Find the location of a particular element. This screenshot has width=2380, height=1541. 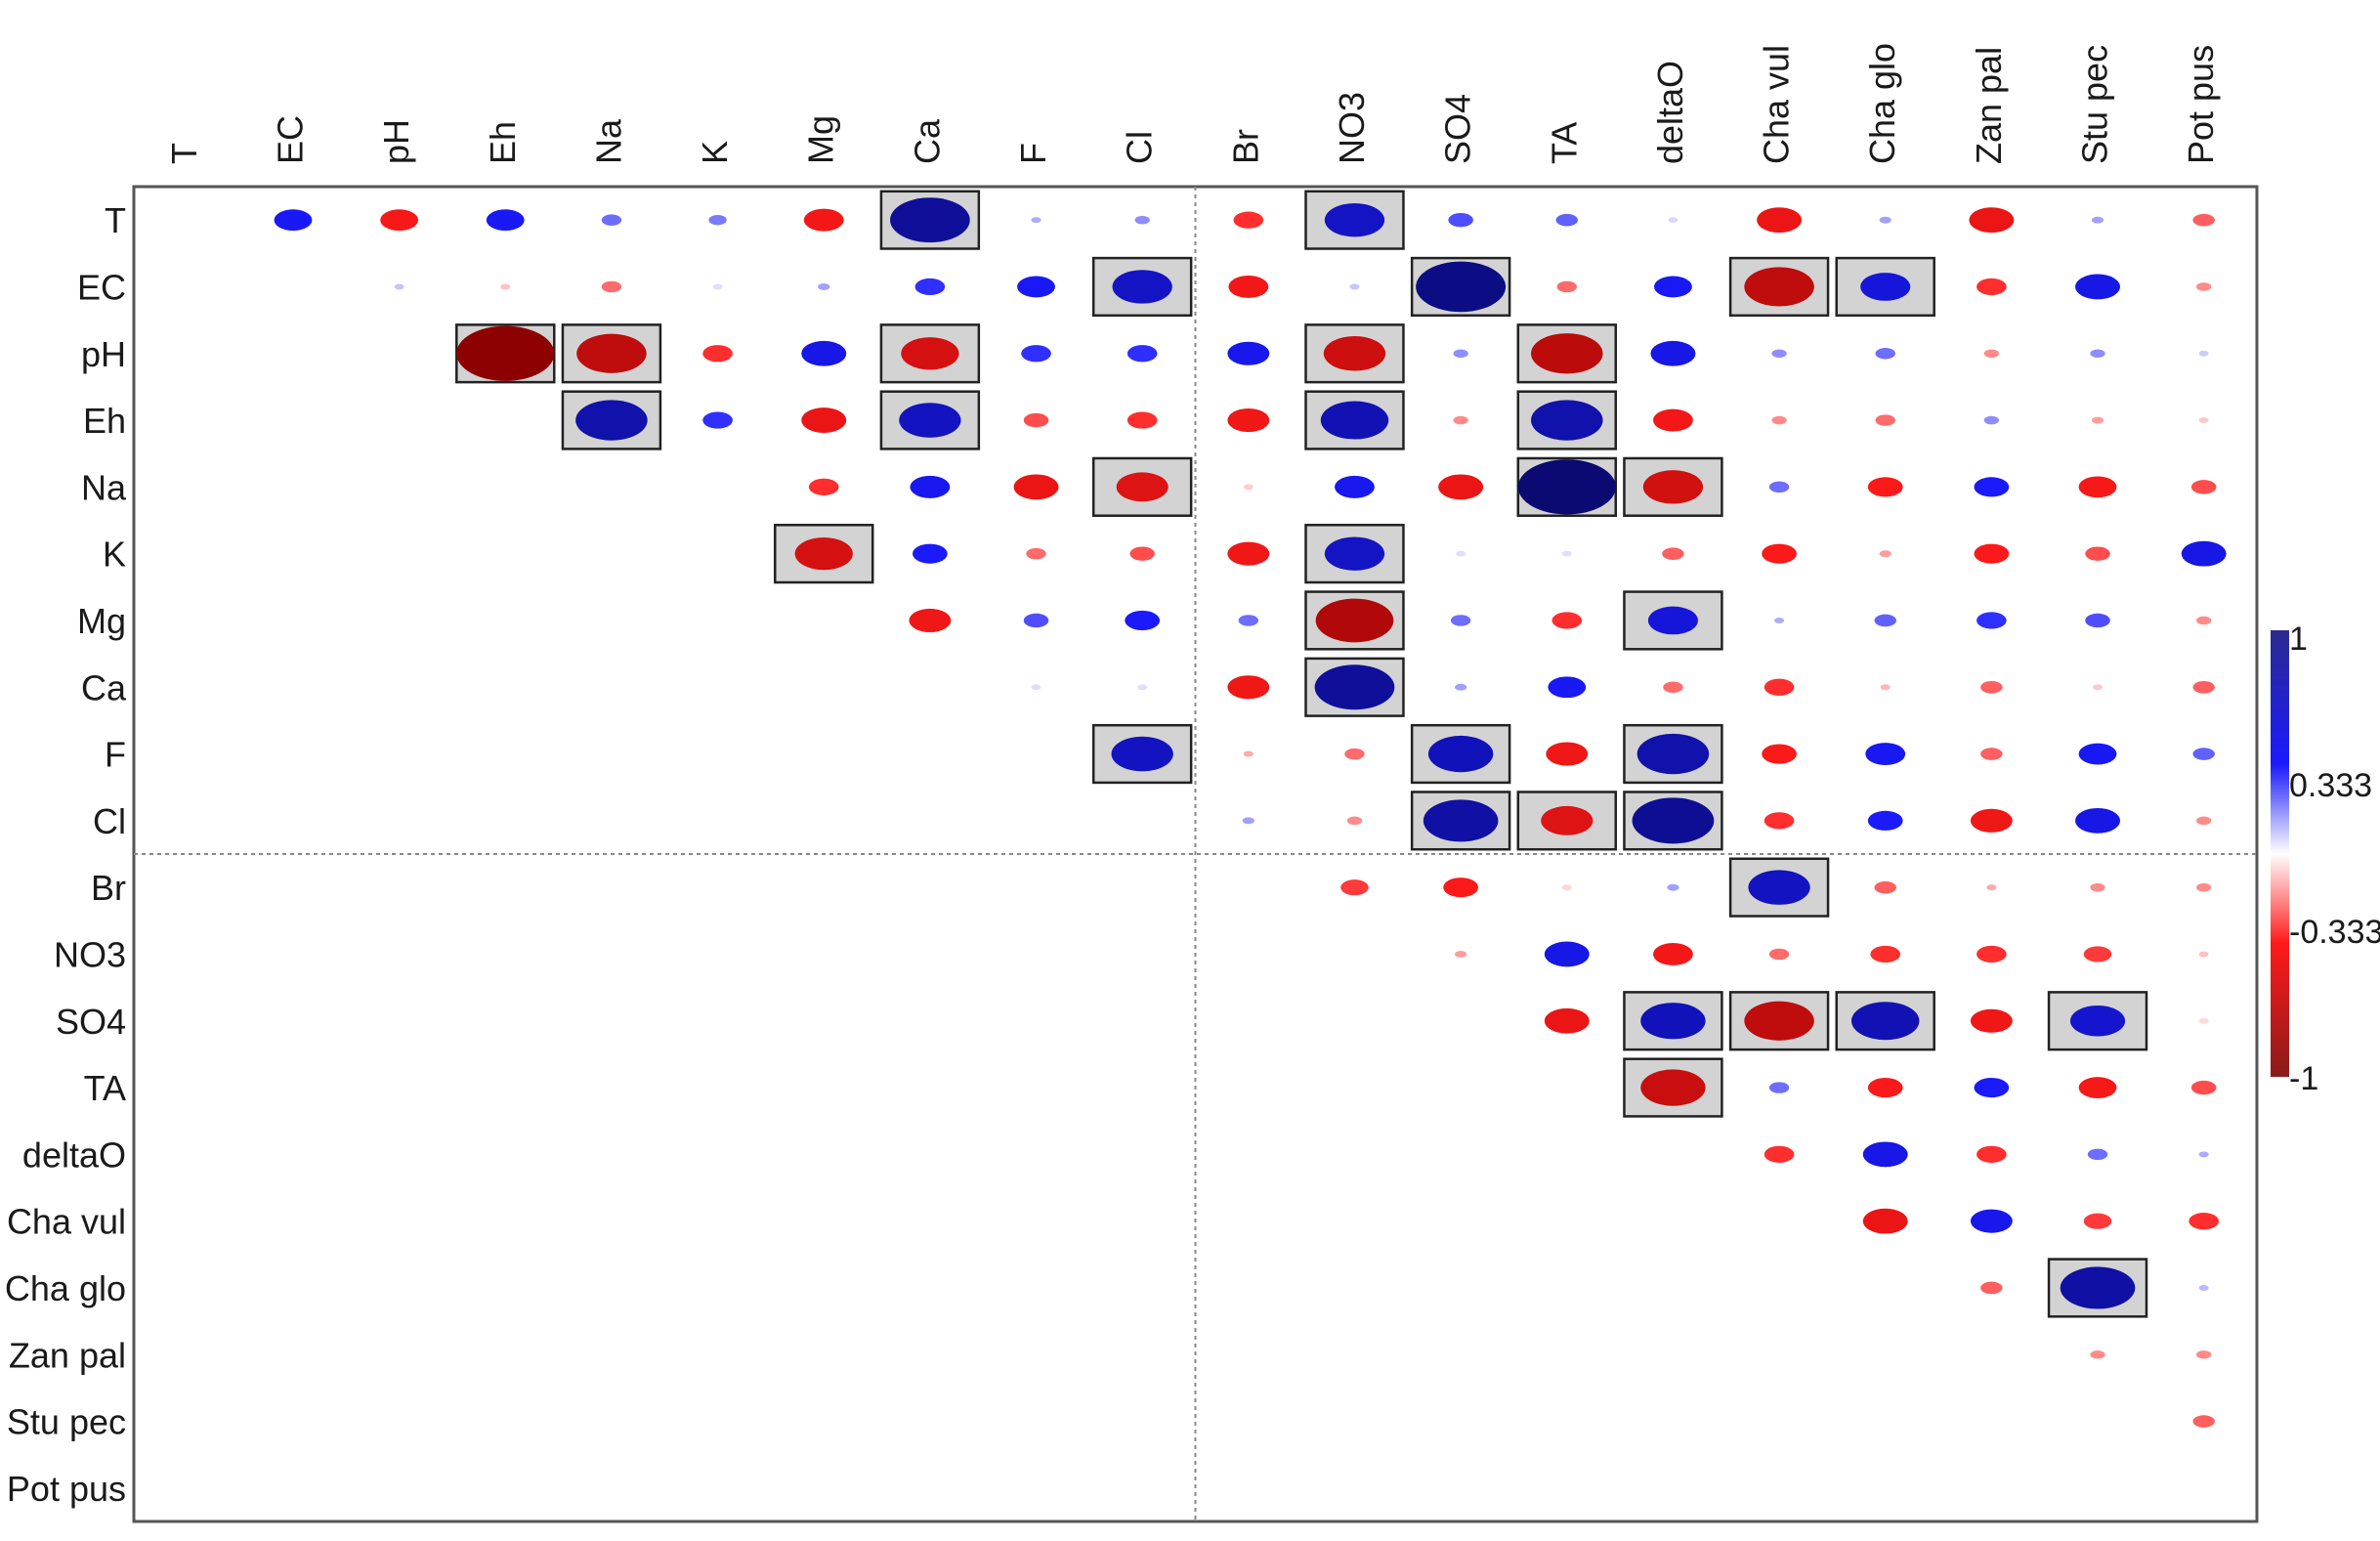

cell-t-br is located at coordinates (1248, 220).